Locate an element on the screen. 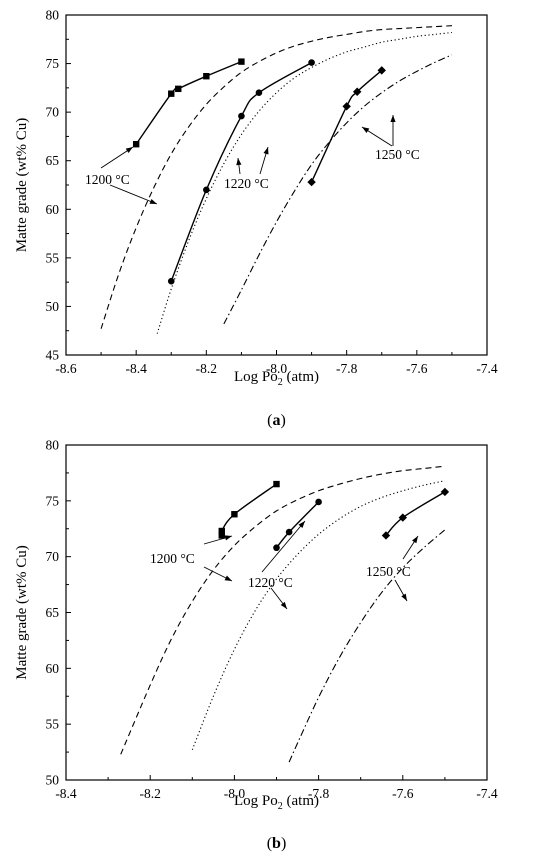 Image resolution: width=550 pixels, height=867 pixels. y-tick-label: 55 is located at coordinates (53, 724).